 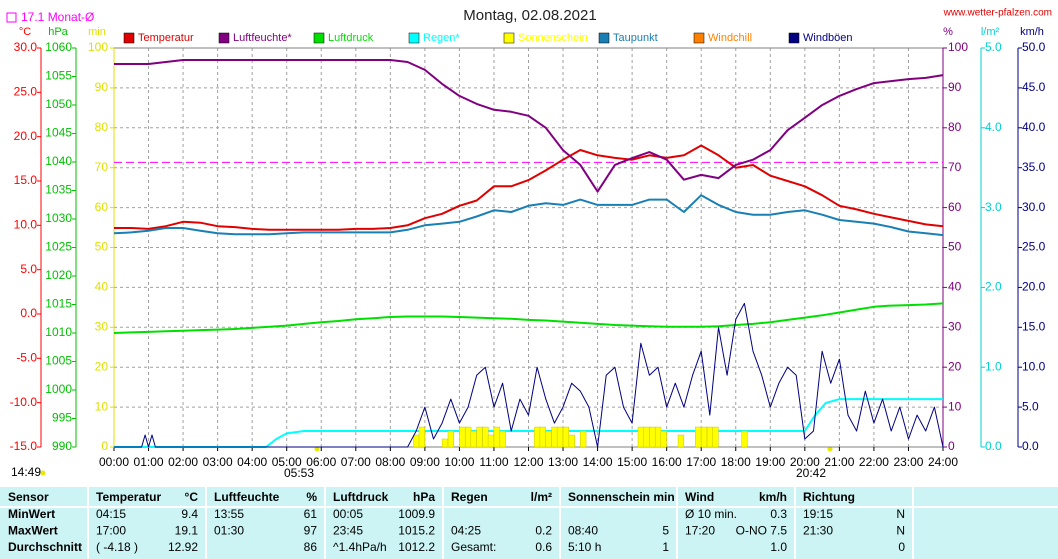 What do you see at coordinates (11, 17) in the screenshot?
I see `reference-swatch` at bounding box center [11, 17].